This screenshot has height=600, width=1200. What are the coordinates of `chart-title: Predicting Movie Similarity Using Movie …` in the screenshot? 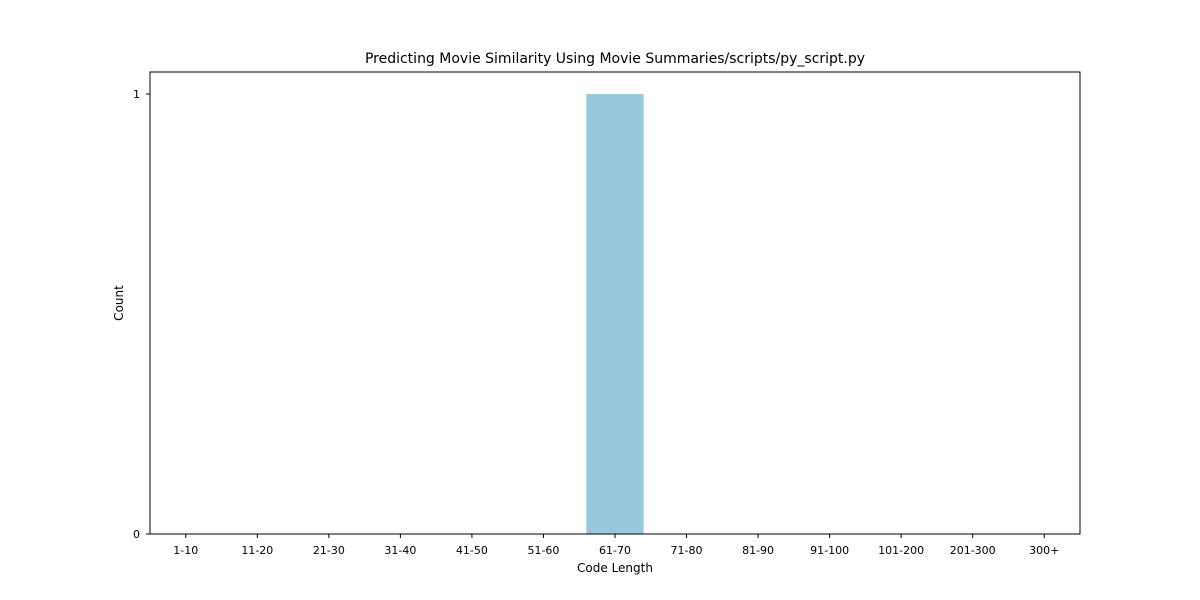 It's located at (615, 59).